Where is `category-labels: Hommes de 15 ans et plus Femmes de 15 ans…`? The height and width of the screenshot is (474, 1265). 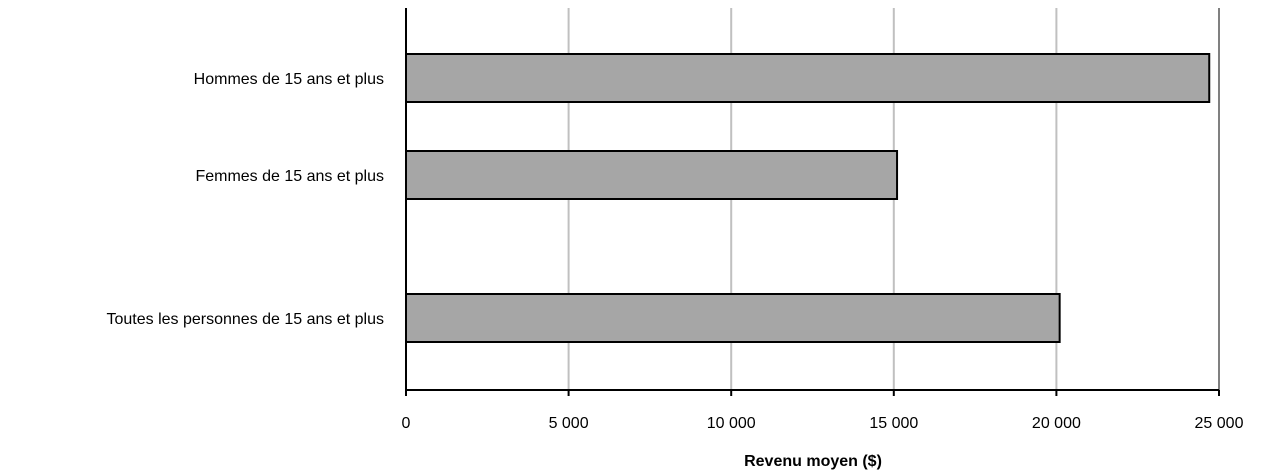 category-labels: Hommes de 15 ans et plus Femmes de 15 ans… is located at coordinates (245, 199).